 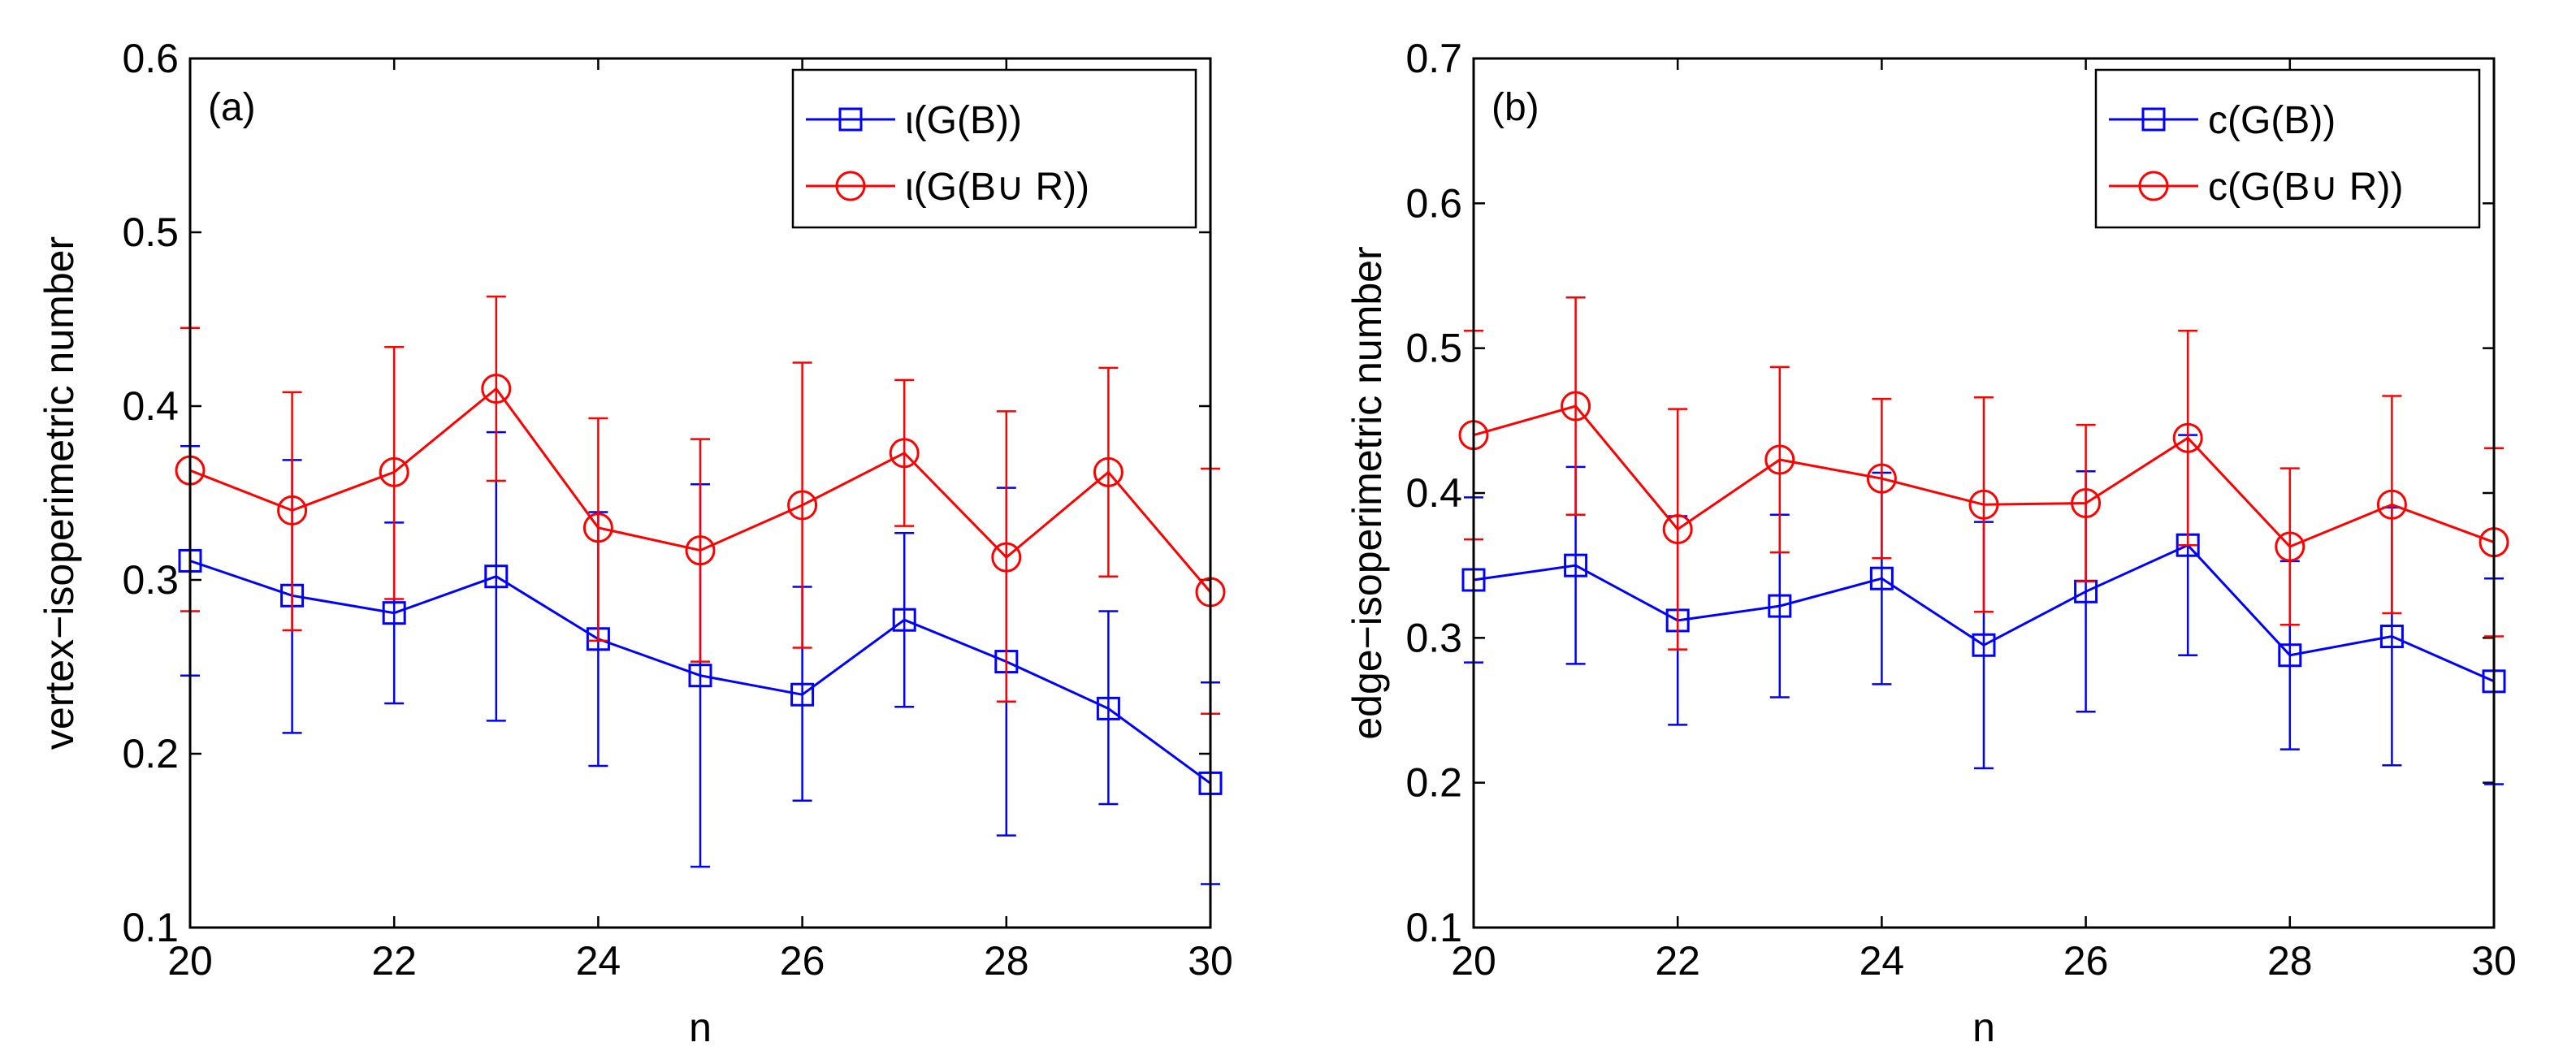 What do you see at coordinates (232, 107) in the screenshot?
I see `panel-label-a: (a)` at bounding box center [232, 107].